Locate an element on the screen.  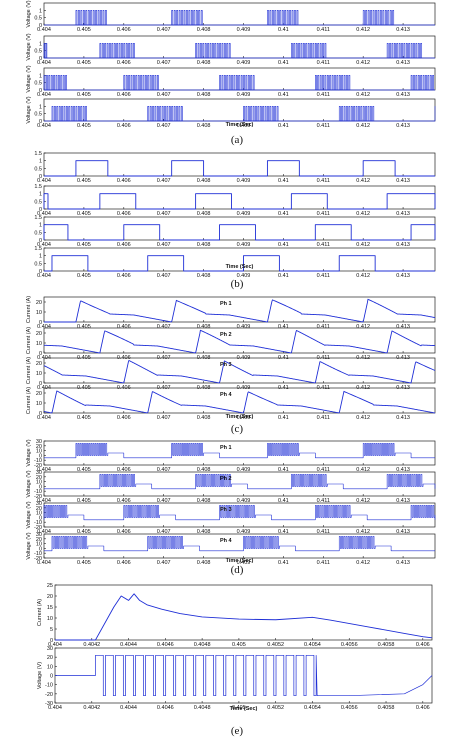
chart-5-voltage-trace is located at coordinates (244, 675).